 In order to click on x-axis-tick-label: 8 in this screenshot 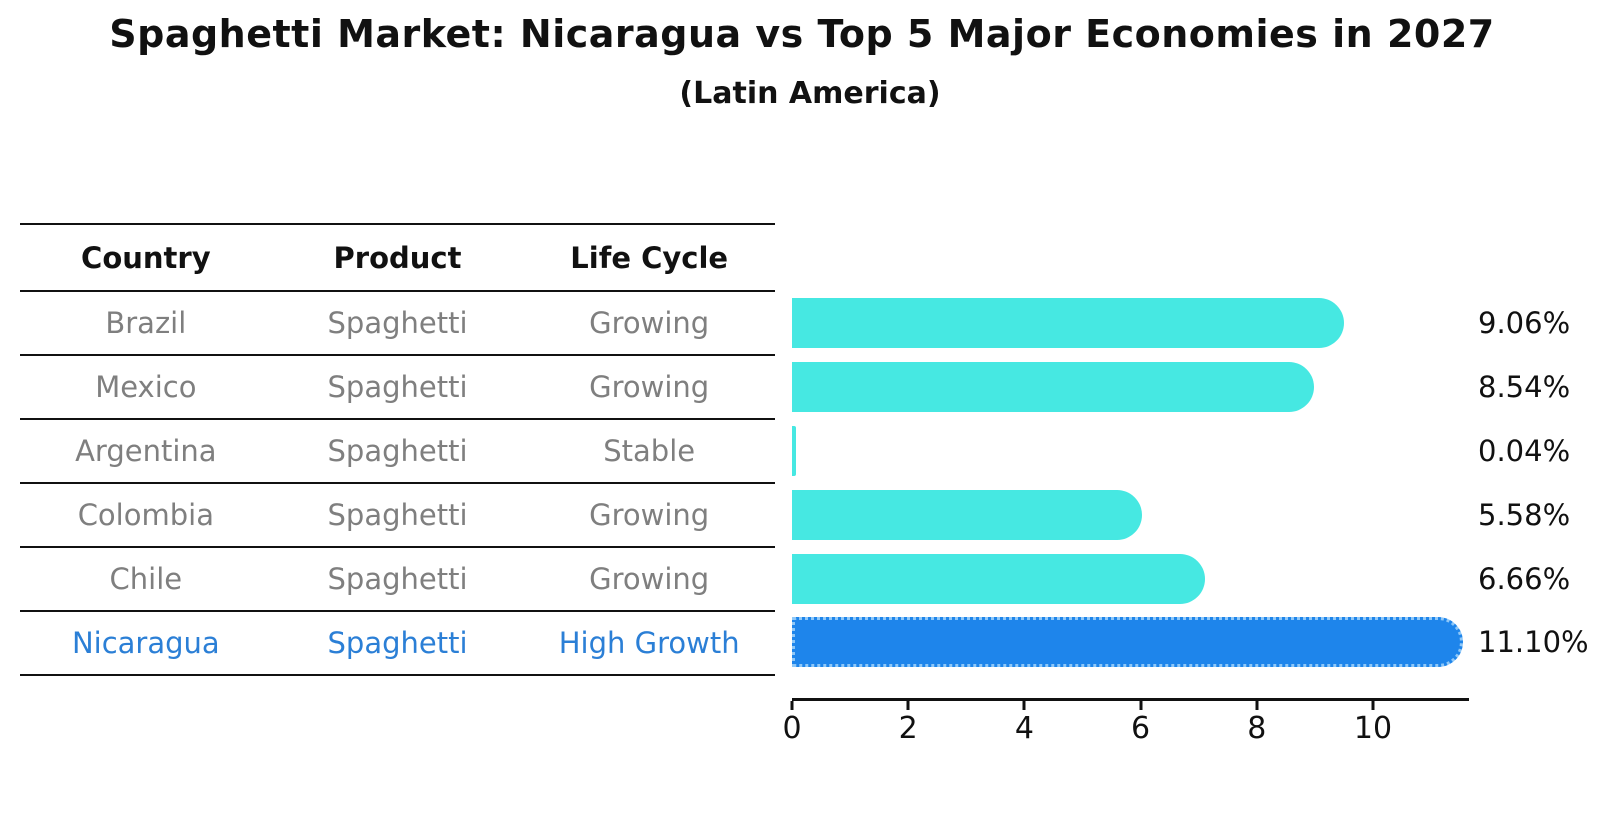, I will do `click(1257, 728)`.